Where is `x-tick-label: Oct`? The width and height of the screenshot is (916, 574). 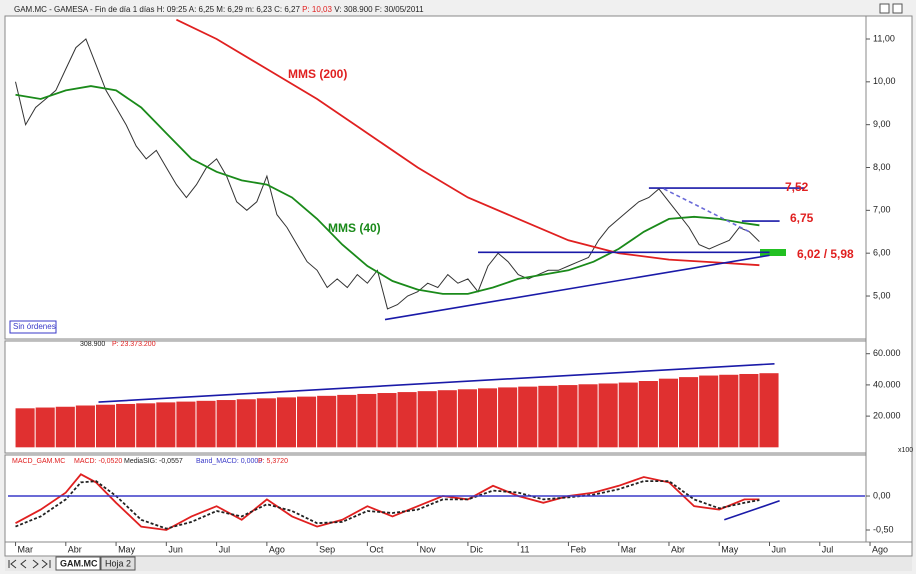
x-tick-label: Oct is located at coordinates (376, 549).